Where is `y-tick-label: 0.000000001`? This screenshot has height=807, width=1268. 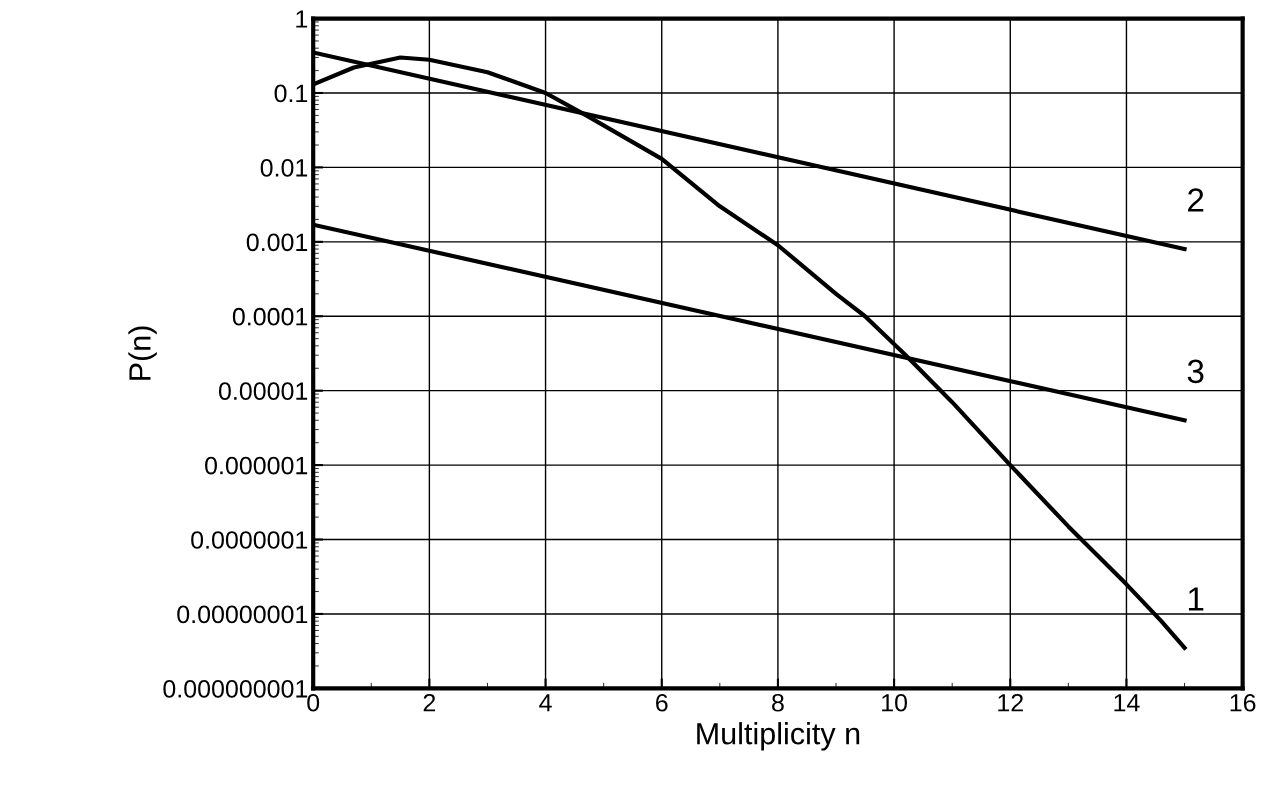
y-tick-label: 0.000000001 is located at coordinates (235, 688).